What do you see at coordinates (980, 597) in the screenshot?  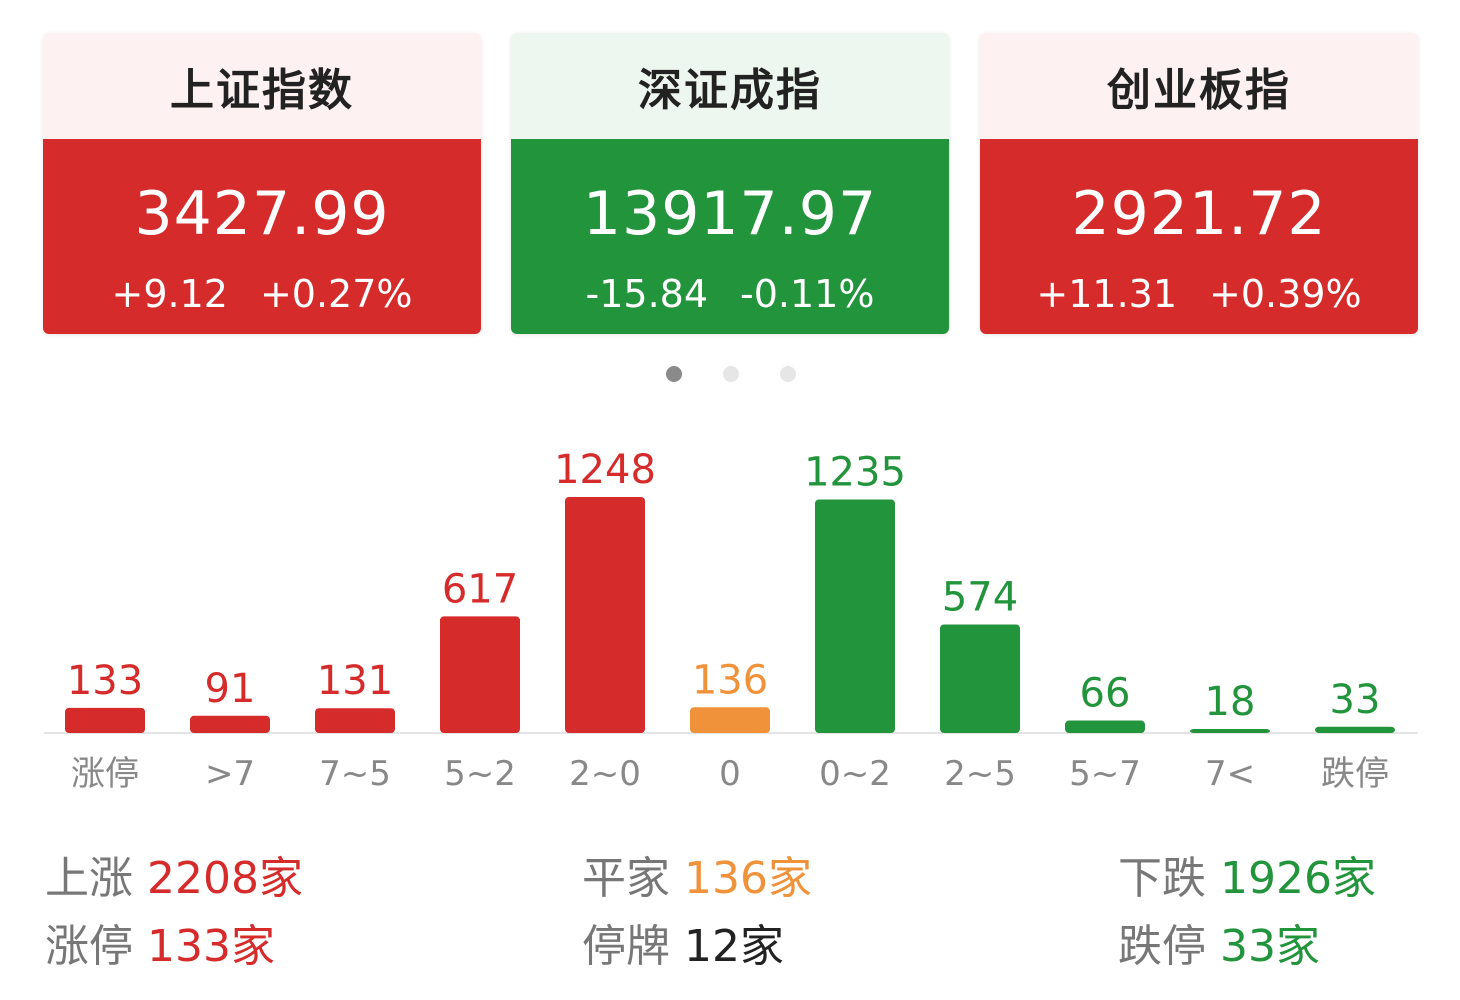 I see `chart-data-label: 574` at bounding box center [980, 597].